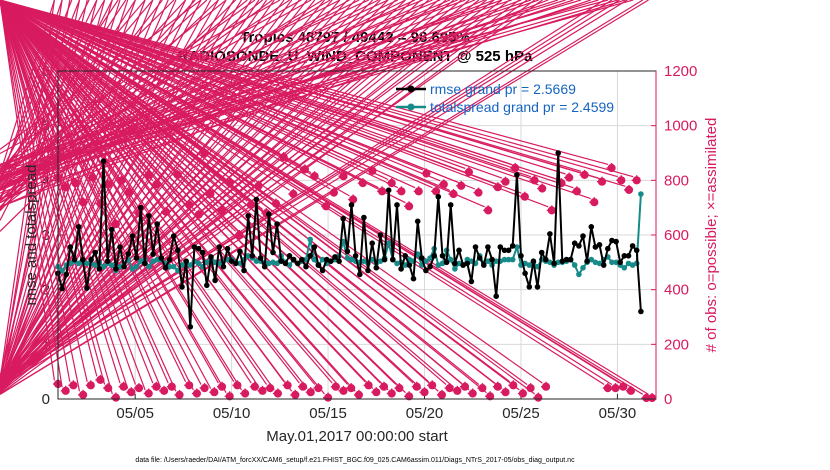 The image size is (830, 470). I want to click on x-tick-label: 05/05, so click(135, 413).